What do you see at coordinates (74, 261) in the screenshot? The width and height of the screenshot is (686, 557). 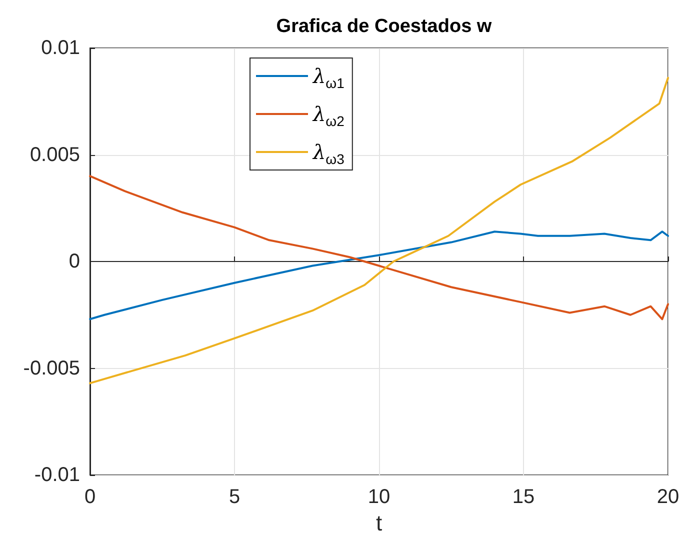 I see `y-tick-label: 0` at bounding box center [74, 261].